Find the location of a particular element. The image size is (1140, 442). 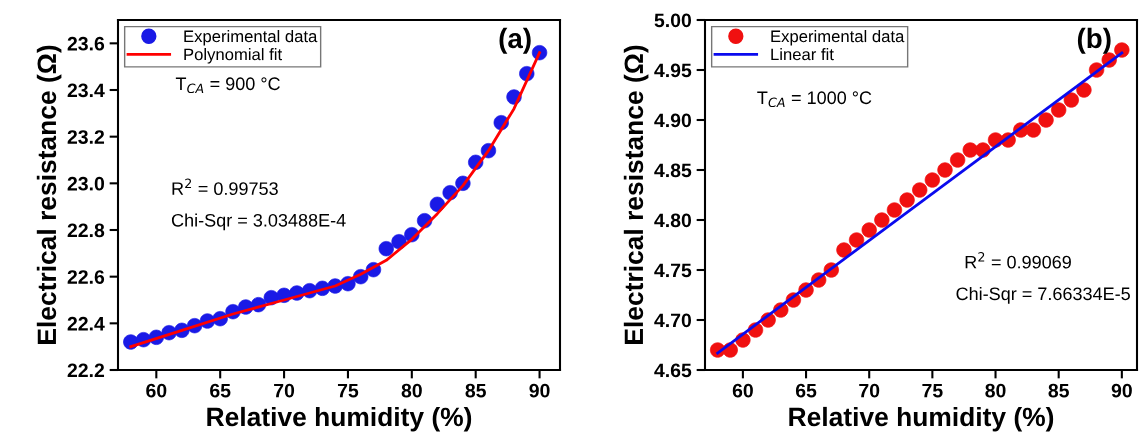

y-tick-label: 4.70 is located at coordinates (673, 320).